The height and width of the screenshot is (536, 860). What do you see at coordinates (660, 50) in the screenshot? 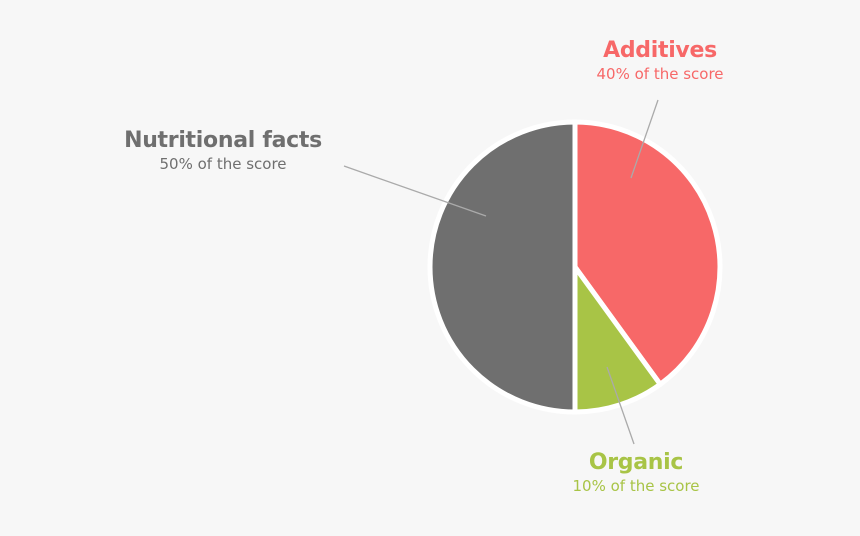
I see `slice-name: Additives` at bounding box center [660, 50].